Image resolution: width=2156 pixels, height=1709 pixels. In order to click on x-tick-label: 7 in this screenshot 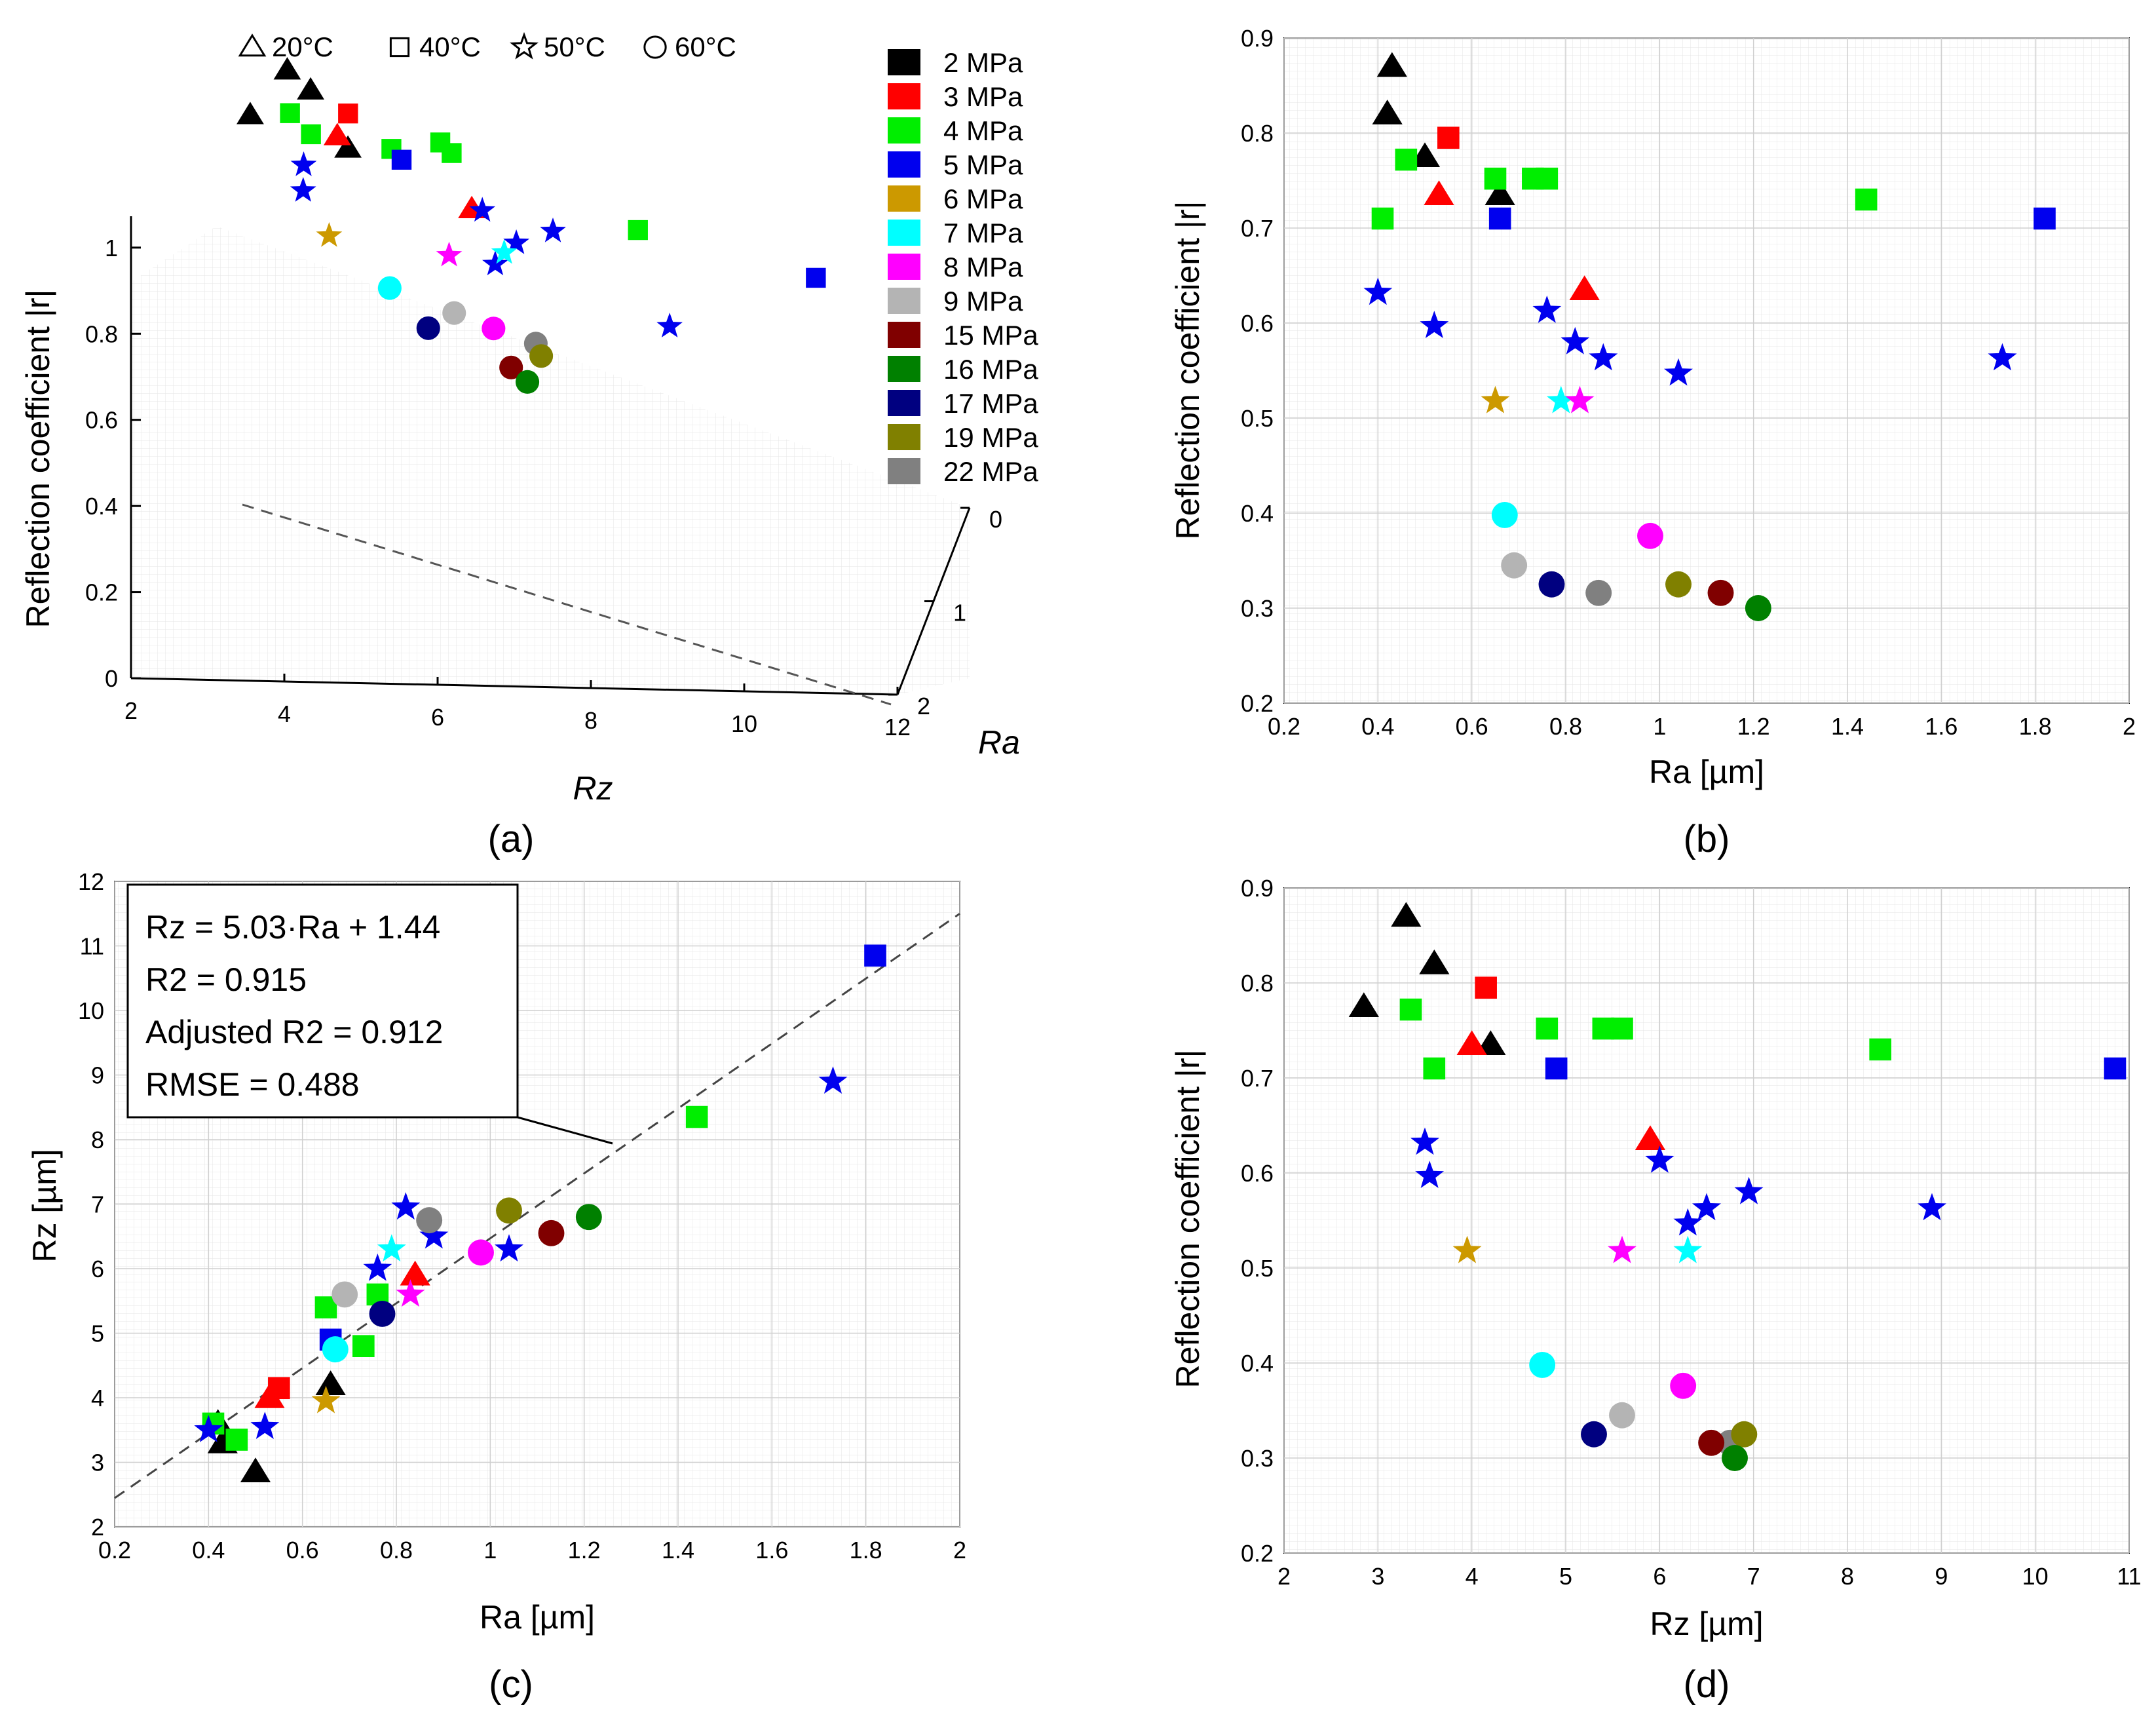, I will do `click(1753, 1576)`.